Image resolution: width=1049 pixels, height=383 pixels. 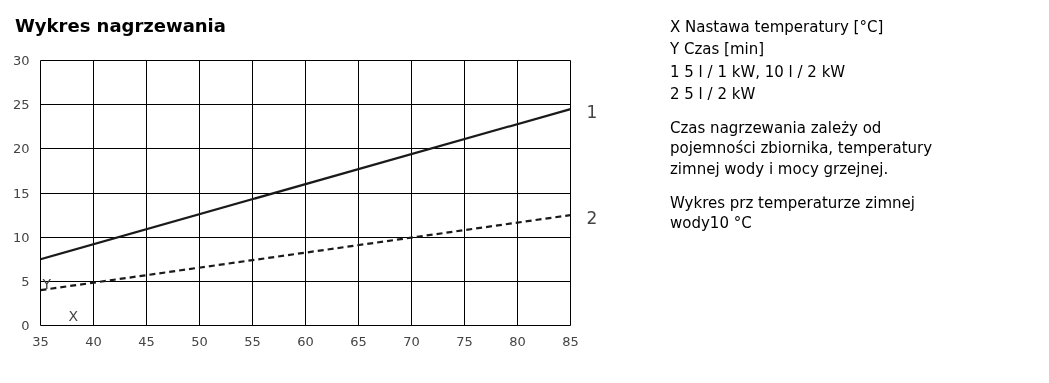 I want to click on y-tick-label: 10, so click(x=21, y=237).